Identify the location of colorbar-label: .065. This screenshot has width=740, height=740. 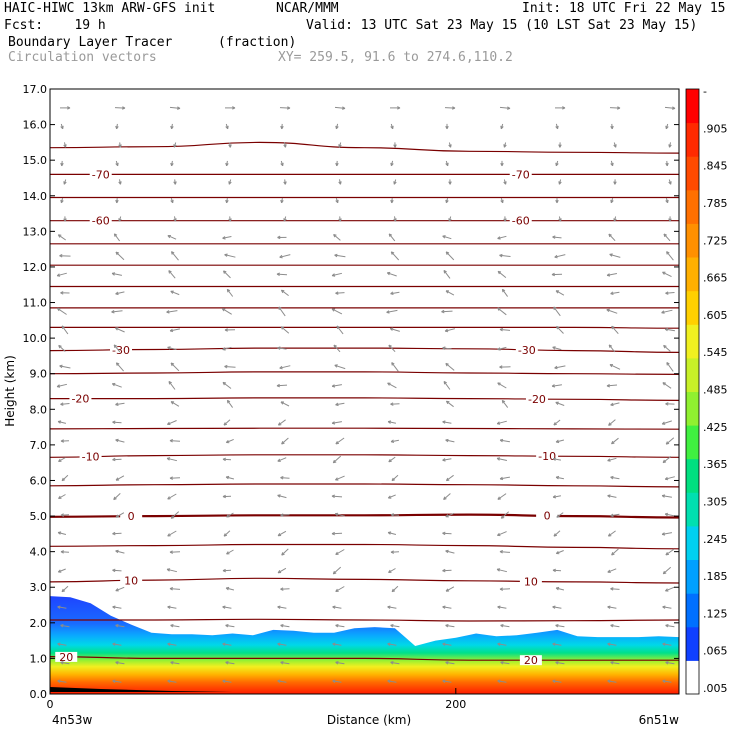
(715, 651).